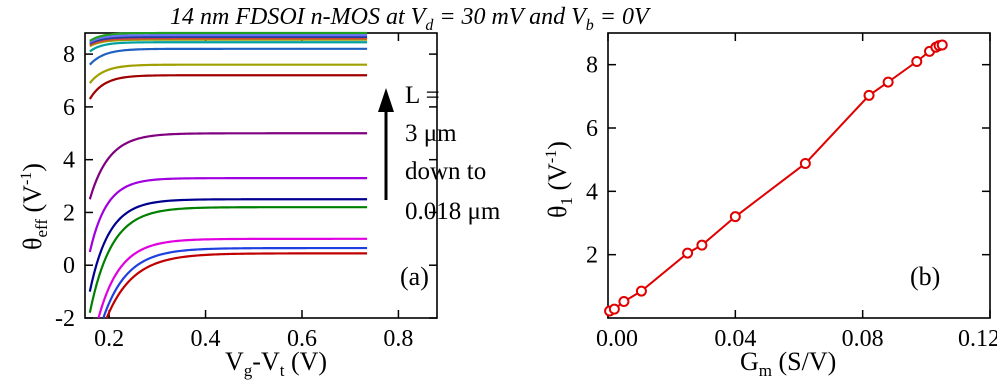  I want to click on annotation-line-2: 3 μm, so click(431, 133).